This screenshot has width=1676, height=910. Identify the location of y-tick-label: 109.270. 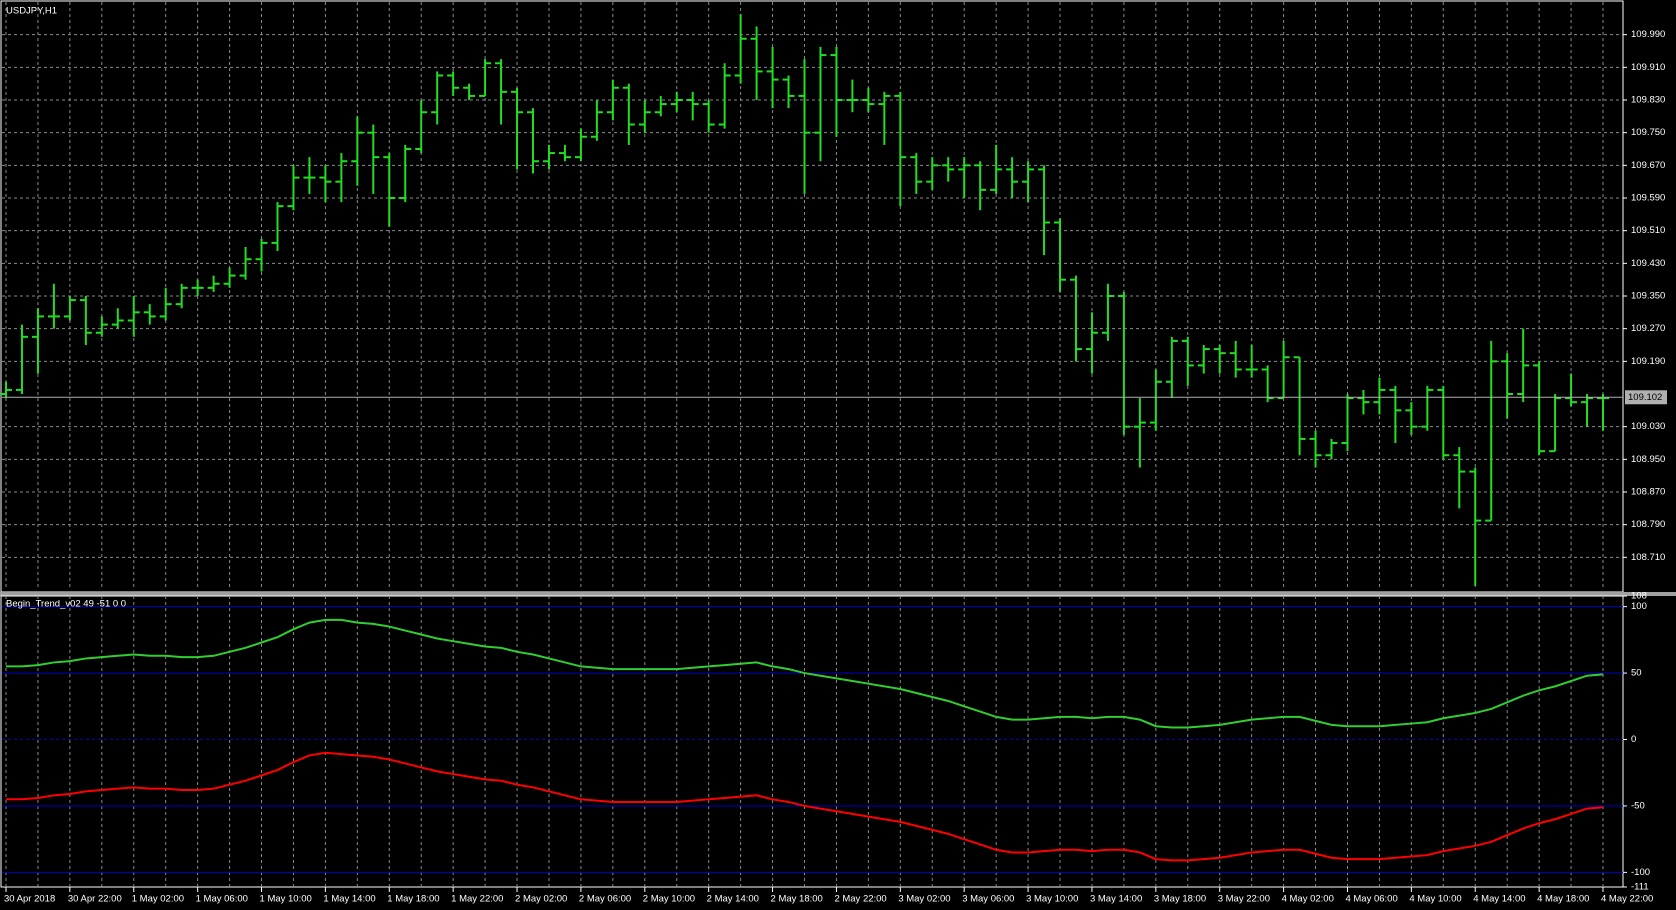
(1648, 328).